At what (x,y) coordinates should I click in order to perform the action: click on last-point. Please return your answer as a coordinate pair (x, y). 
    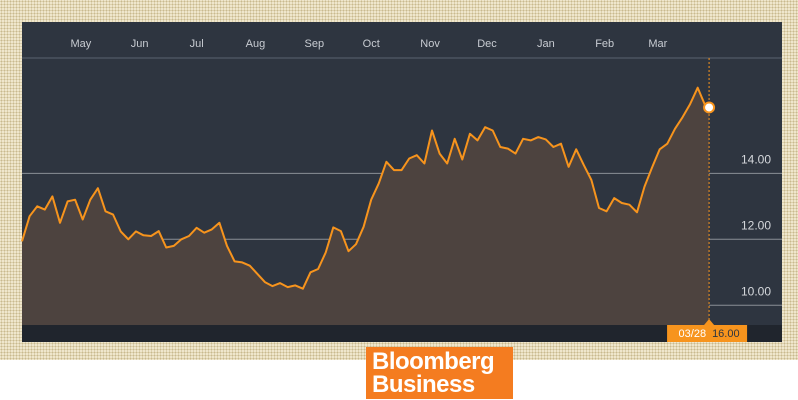
    Looking at the image, I should click on (709, 107).